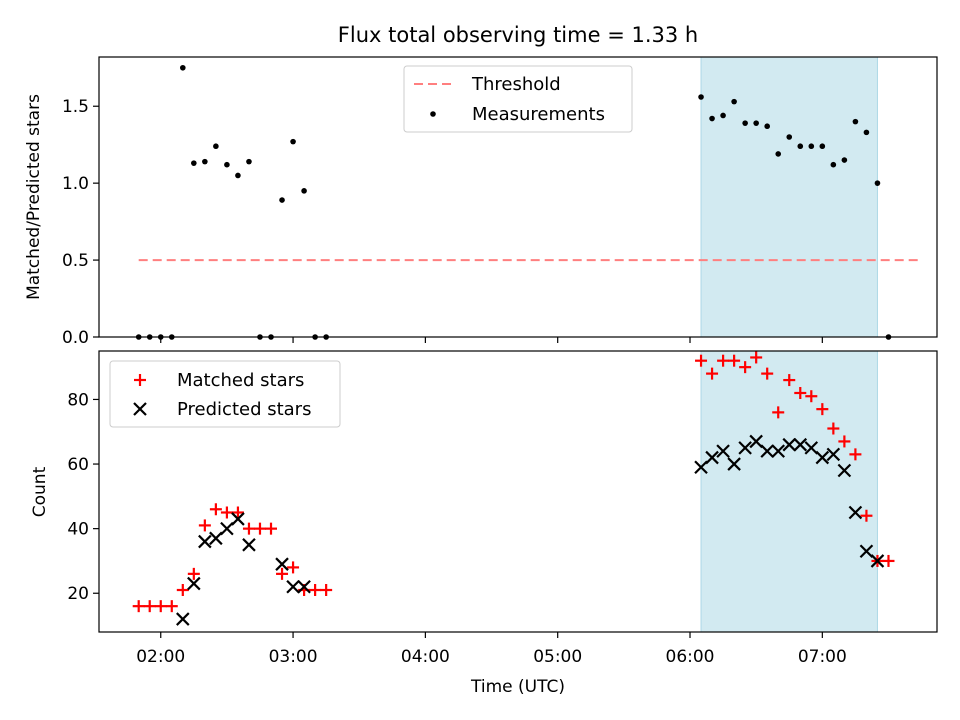 The image size is (960, 720). What do you see at coordinates (293, 657) in the screenshot?
I see `x-tick-label: 03:00` at bounding box center [293, 657].